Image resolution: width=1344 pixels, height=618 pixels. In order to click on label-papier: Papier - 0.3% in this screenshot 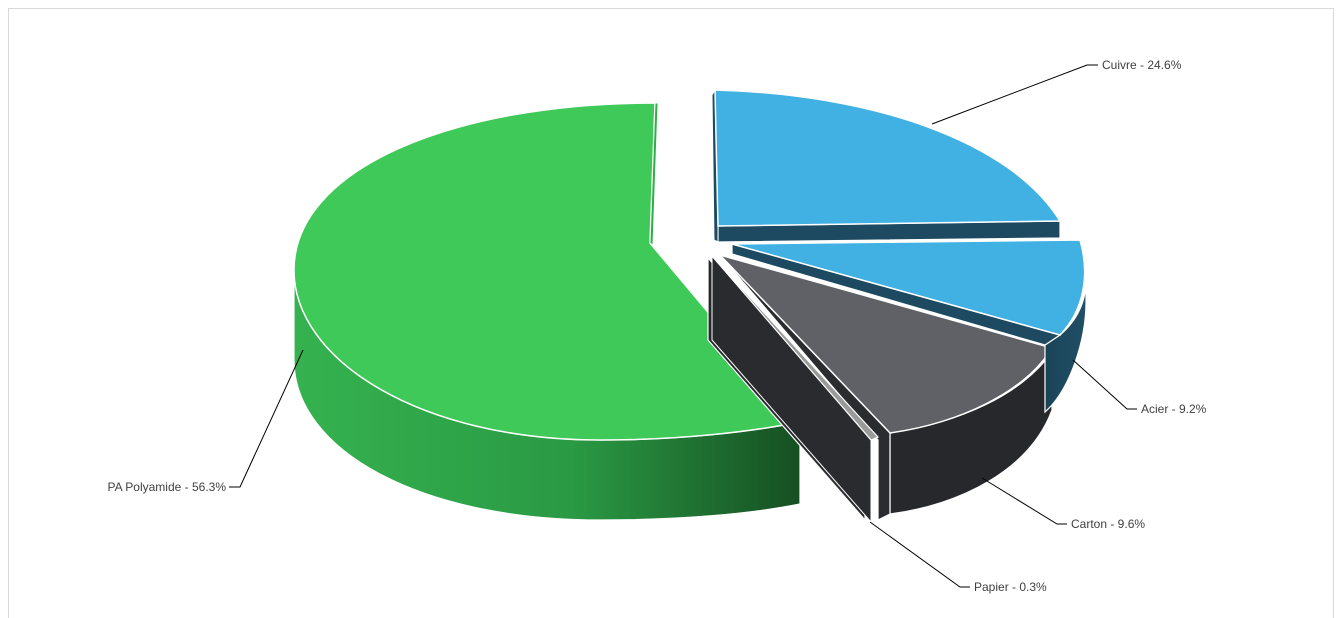, I will do `click(1010, 587)`.